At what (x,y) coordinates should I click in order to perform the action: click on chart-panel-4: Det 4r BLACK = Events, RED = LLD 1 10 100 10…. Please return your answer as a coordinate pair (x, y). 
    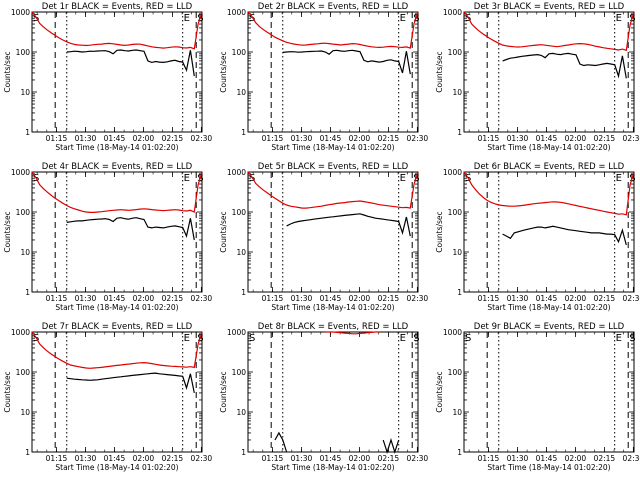
    Looking at the image, I should click on (107, 237).